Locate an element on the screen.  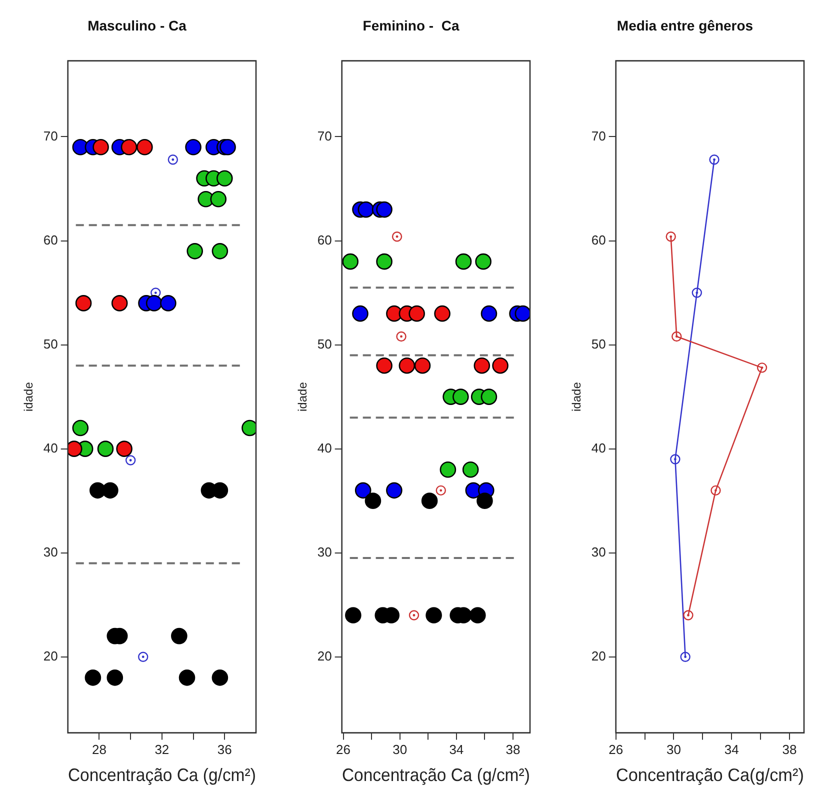
chart-title: Media entre gêneros is located at coordinates (685, 25).